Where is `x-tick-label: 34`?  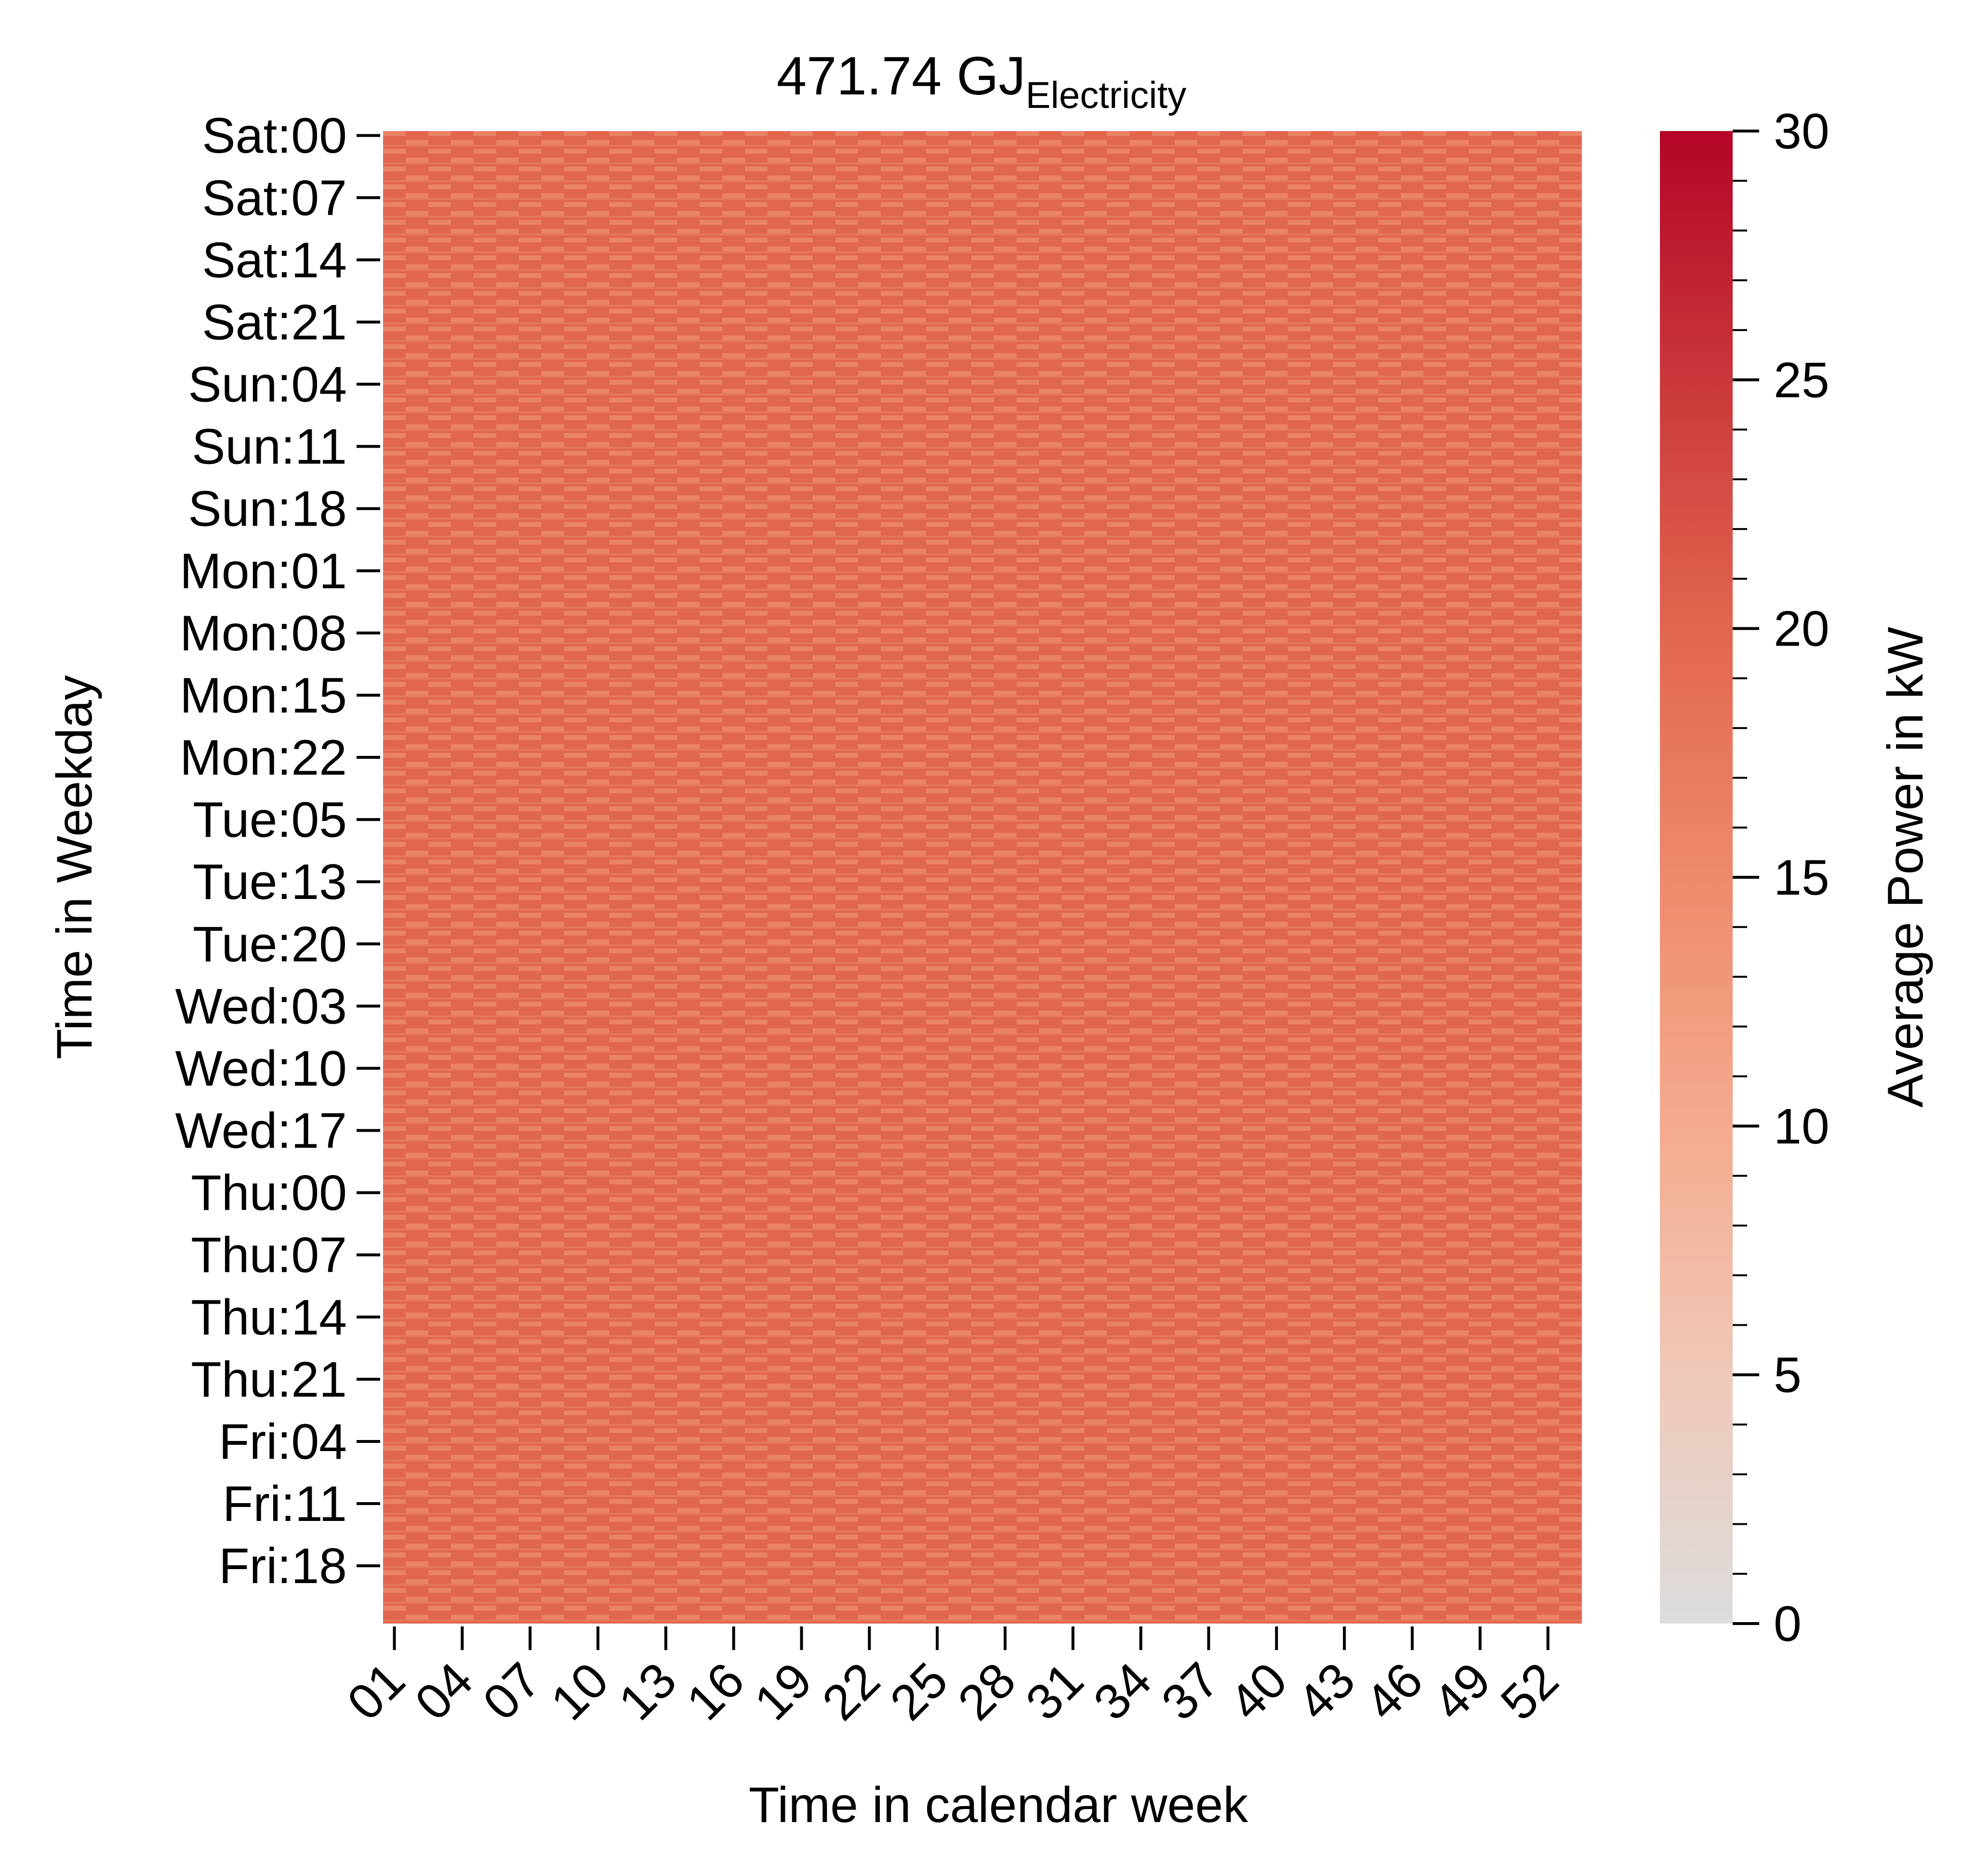 x-tick-label: 34 is located at coordinates (1122, 1692).